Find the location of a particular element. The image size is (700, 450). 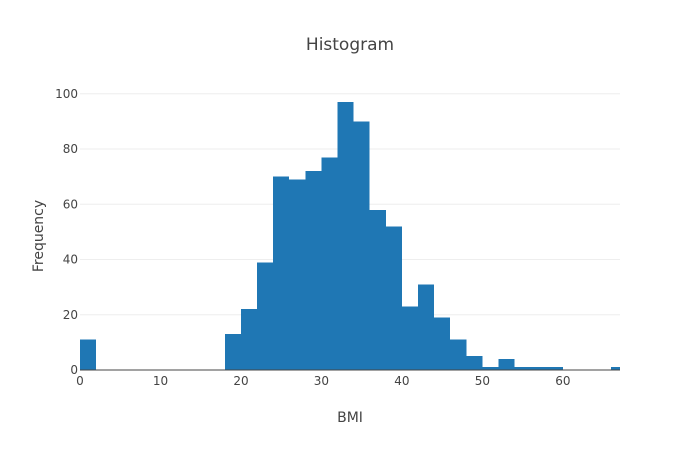

x-tick-labels: 0 10 20 30 40 50 60 is located at coordinates (323, 381).